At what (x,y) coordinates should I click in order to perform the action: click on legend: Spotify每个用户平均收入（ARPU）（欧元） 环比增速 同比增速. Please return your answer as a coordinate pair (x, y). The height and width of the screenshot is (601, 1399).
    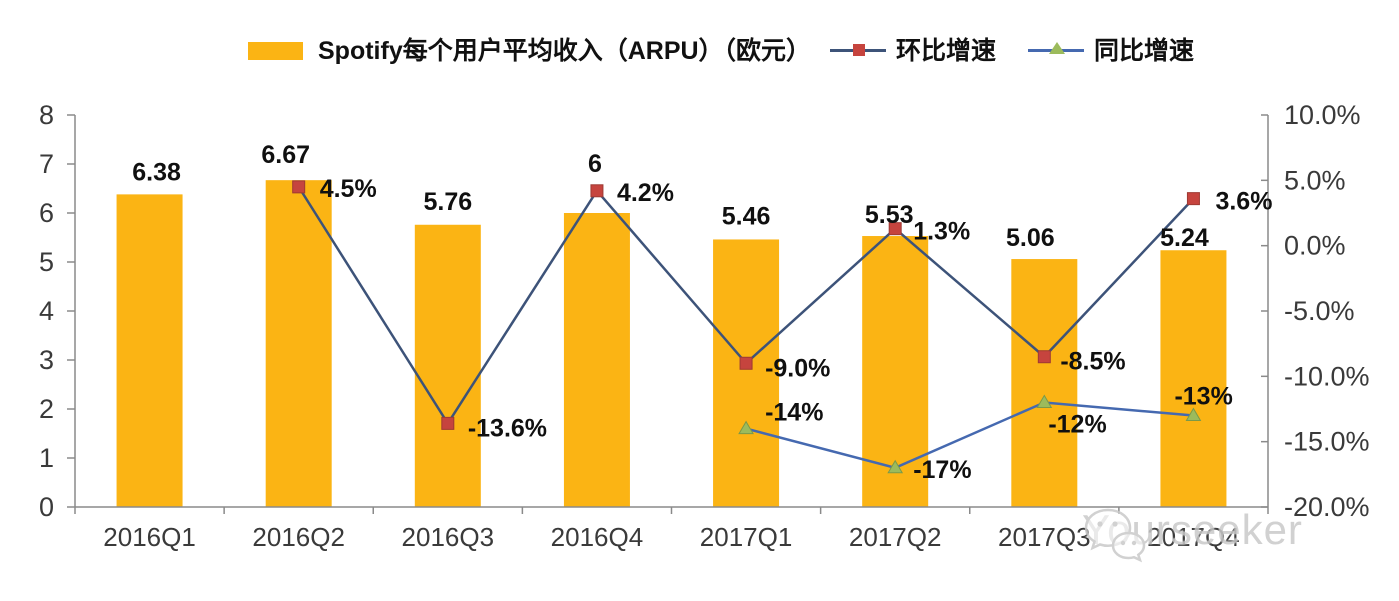
    Looking at the image, I should click on (699, 40).